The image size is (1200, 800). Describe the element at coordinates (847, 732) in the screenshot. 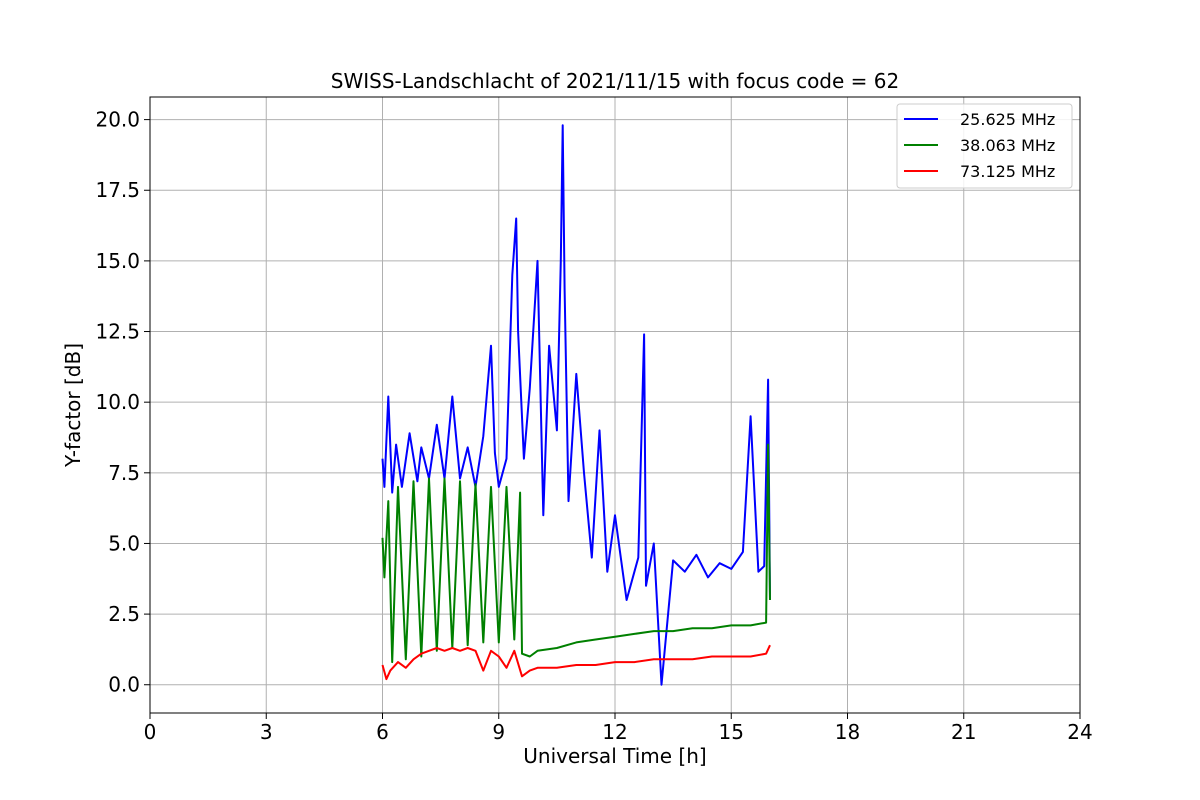

I see `x-tick-label: 18` at that location.